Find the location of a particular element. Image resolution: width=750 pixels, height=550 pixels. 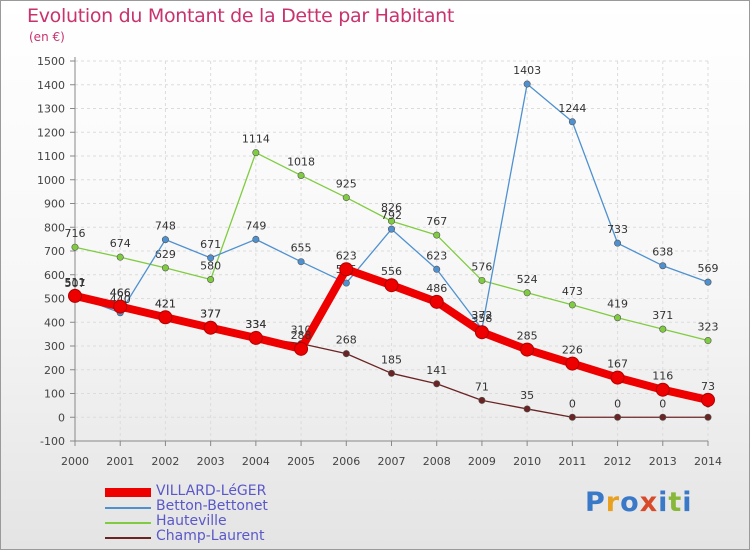

y-tick-label: 900 is located at coordinates (54, 204).